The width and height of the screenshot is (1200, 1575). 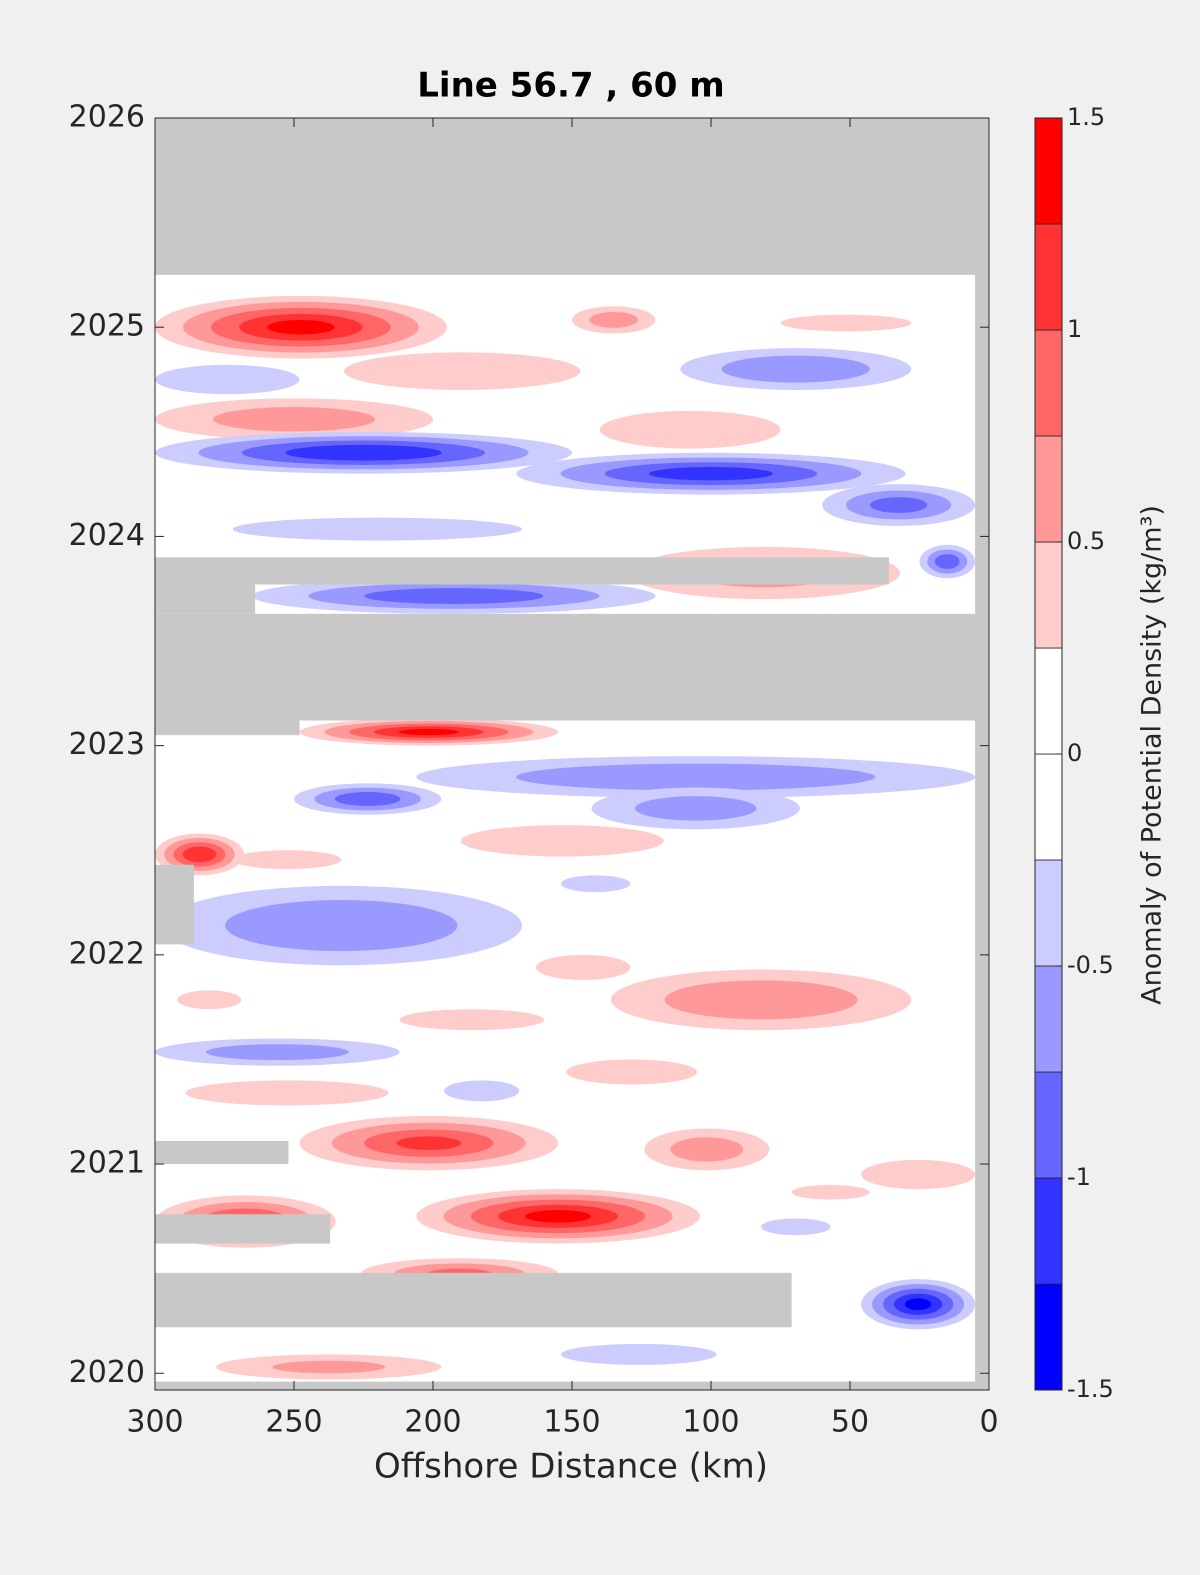 What do you see at coordinates (1079, 1177) in the screenshot?
I see `colorbar-tick-label: -1` at bounding box center [1079, 1177].